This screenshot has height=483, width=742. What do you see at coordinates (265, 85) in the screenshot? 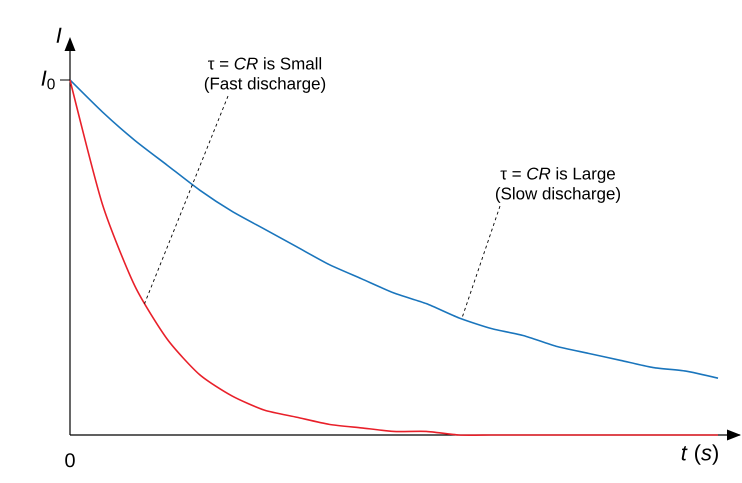
I see `annotation: (Fast discharge)` at bounding box center [265, 85].